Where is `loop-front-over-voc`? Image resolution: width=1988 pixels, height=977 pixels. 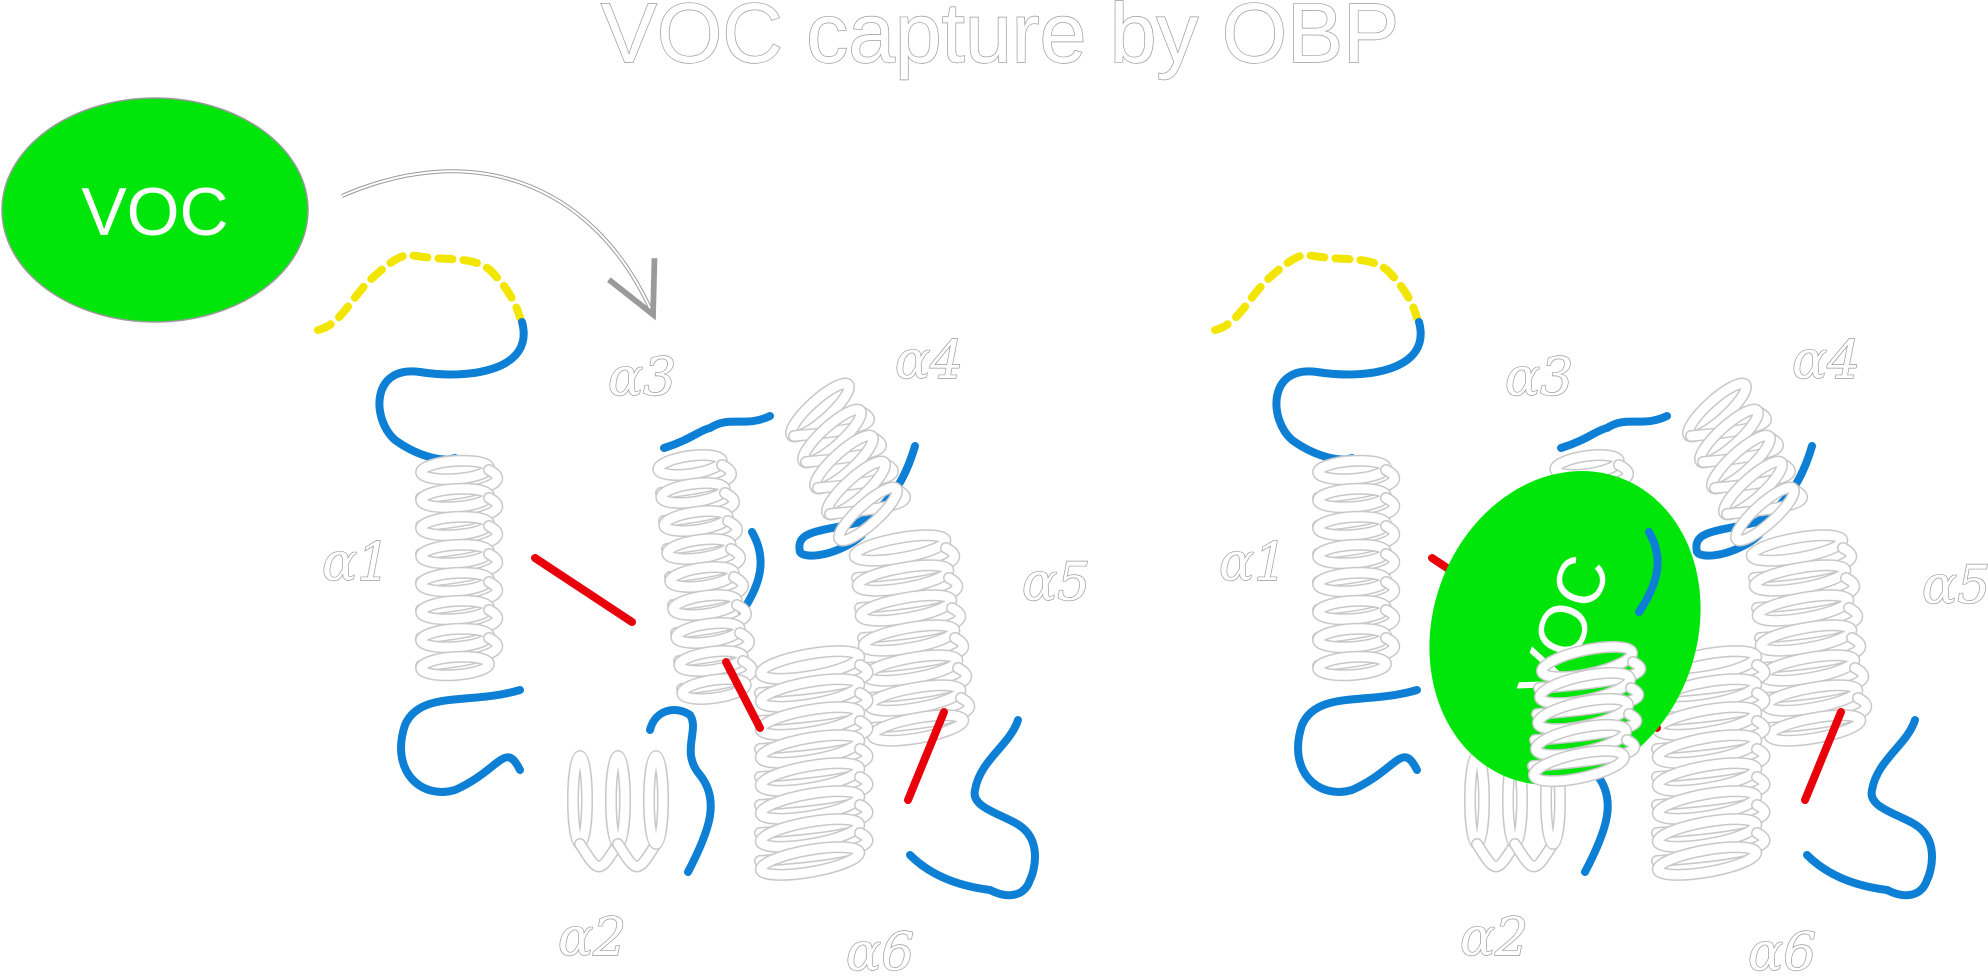
loop-front-over-voc is located at coordinates (1648, 572).